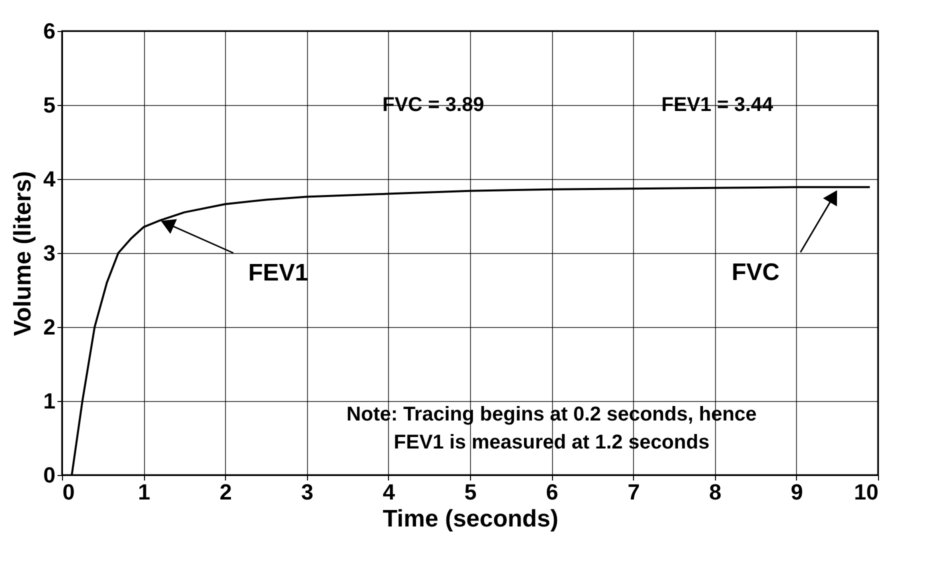 Image resolution: width=947 pixels, height=573 pixels. I want to click on x-tick-label: 1, so click(144, 492).